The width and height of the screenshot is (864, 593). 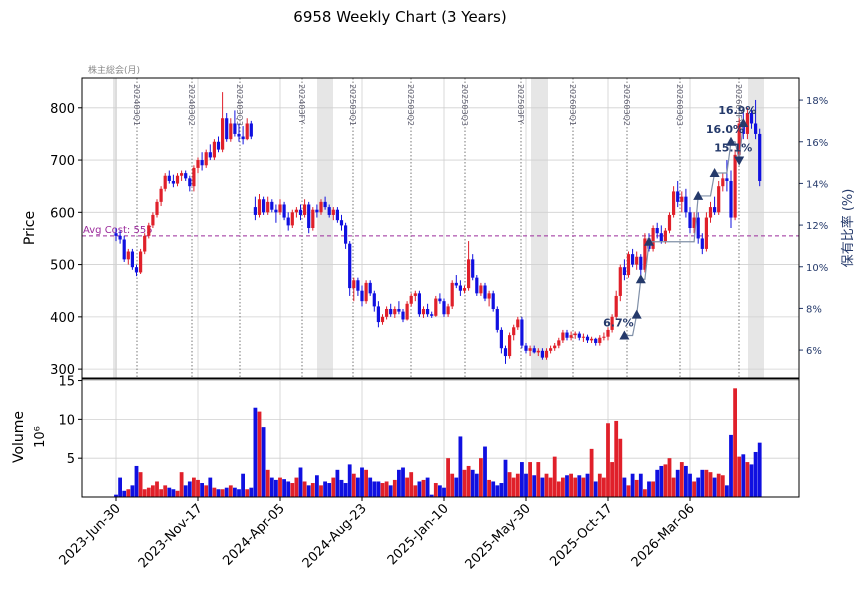 What do you see at coordinates (817, 101) in the screenshot?
I see `y2-tick-label: 18%` at bounding box center [817, 101].